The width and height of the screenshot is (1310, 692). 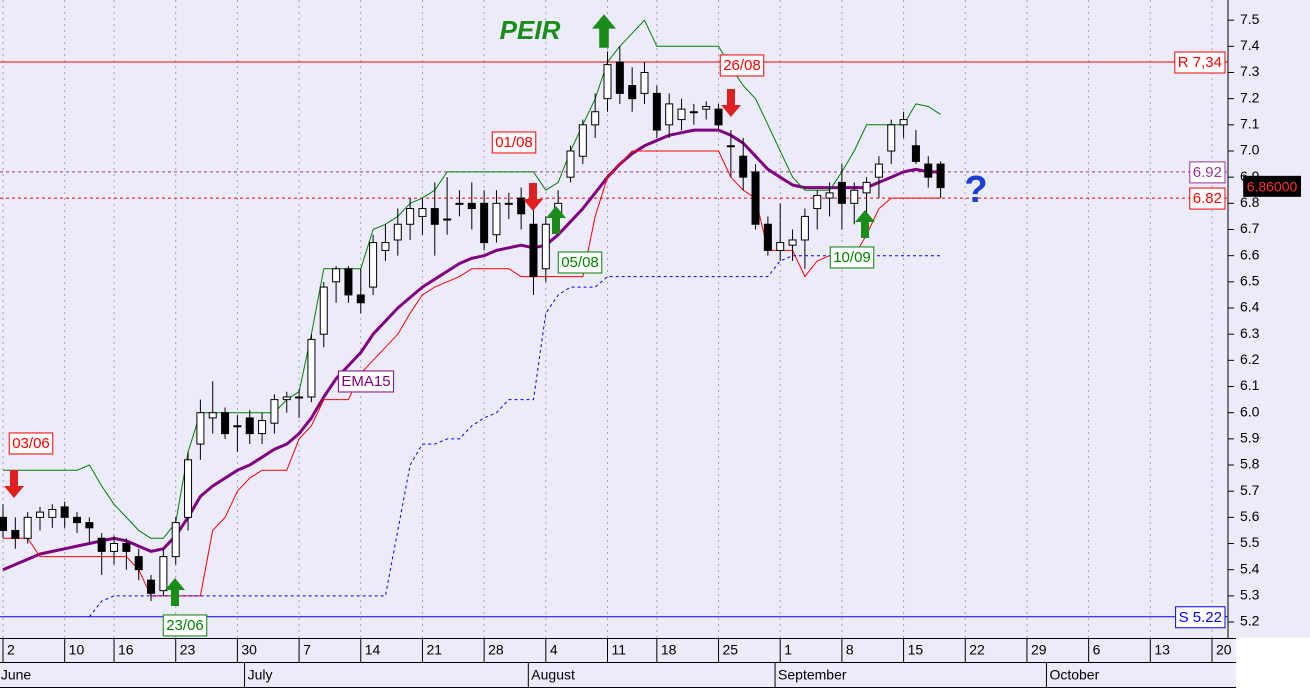 What do you see at coordinates (1250, 516) in the screenshot?
I see `y-tick-label: 5.6` at bounding box center [1250, 516].